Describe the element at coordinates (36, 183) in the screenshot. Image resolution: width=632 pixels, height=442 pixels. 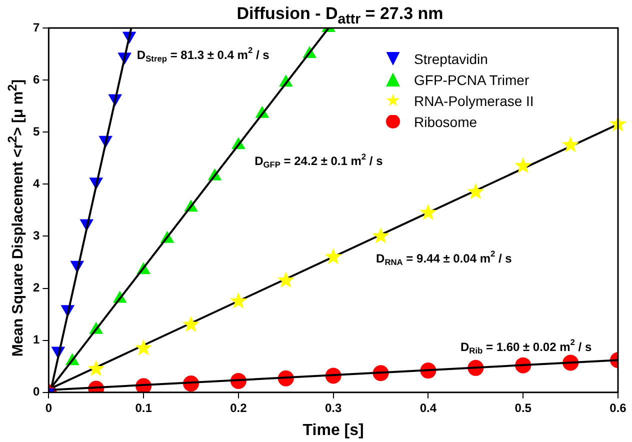
I see `y-tick-label: 4` at that location.